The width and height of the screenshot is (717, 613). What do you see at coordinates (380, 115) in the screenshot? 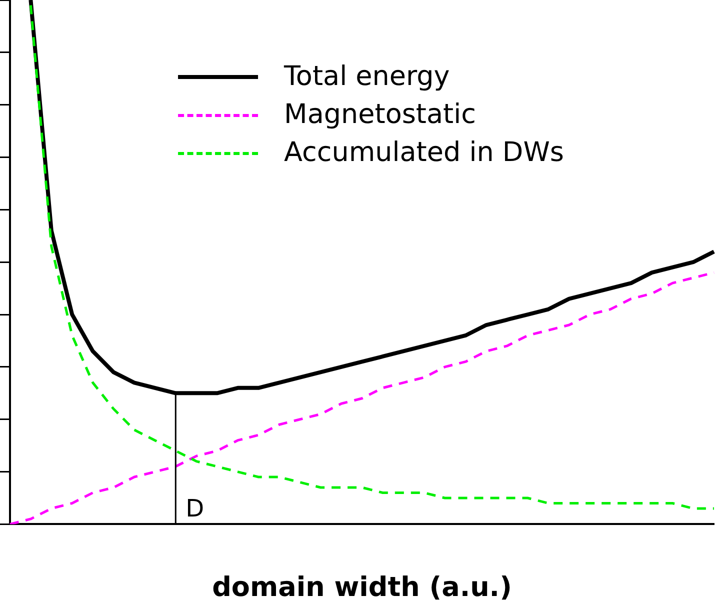
I see `legend-label: Magnetostatic` at bounding box center [380, 115].